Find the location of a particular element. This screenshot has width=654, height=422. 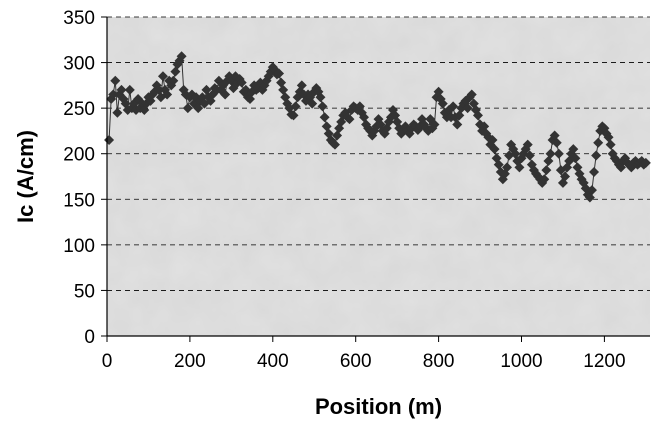

y-tick-label: 100 is located at coordinates (79, 246).